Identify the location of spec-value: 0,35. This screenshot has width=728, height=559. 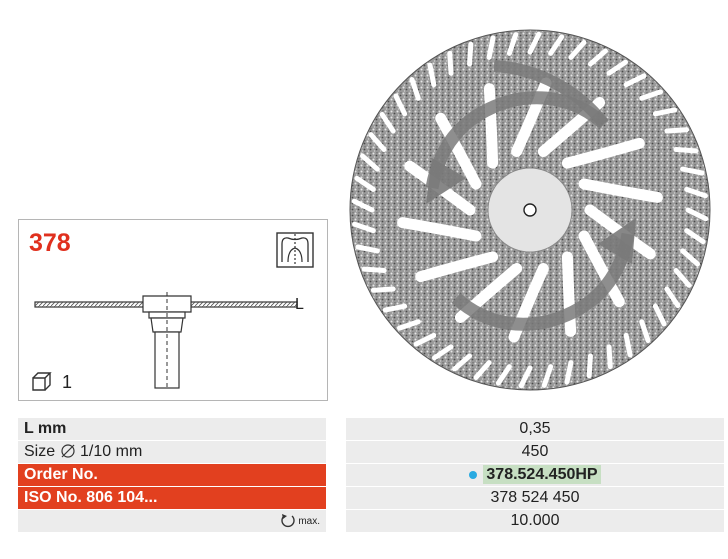
(535, 429).